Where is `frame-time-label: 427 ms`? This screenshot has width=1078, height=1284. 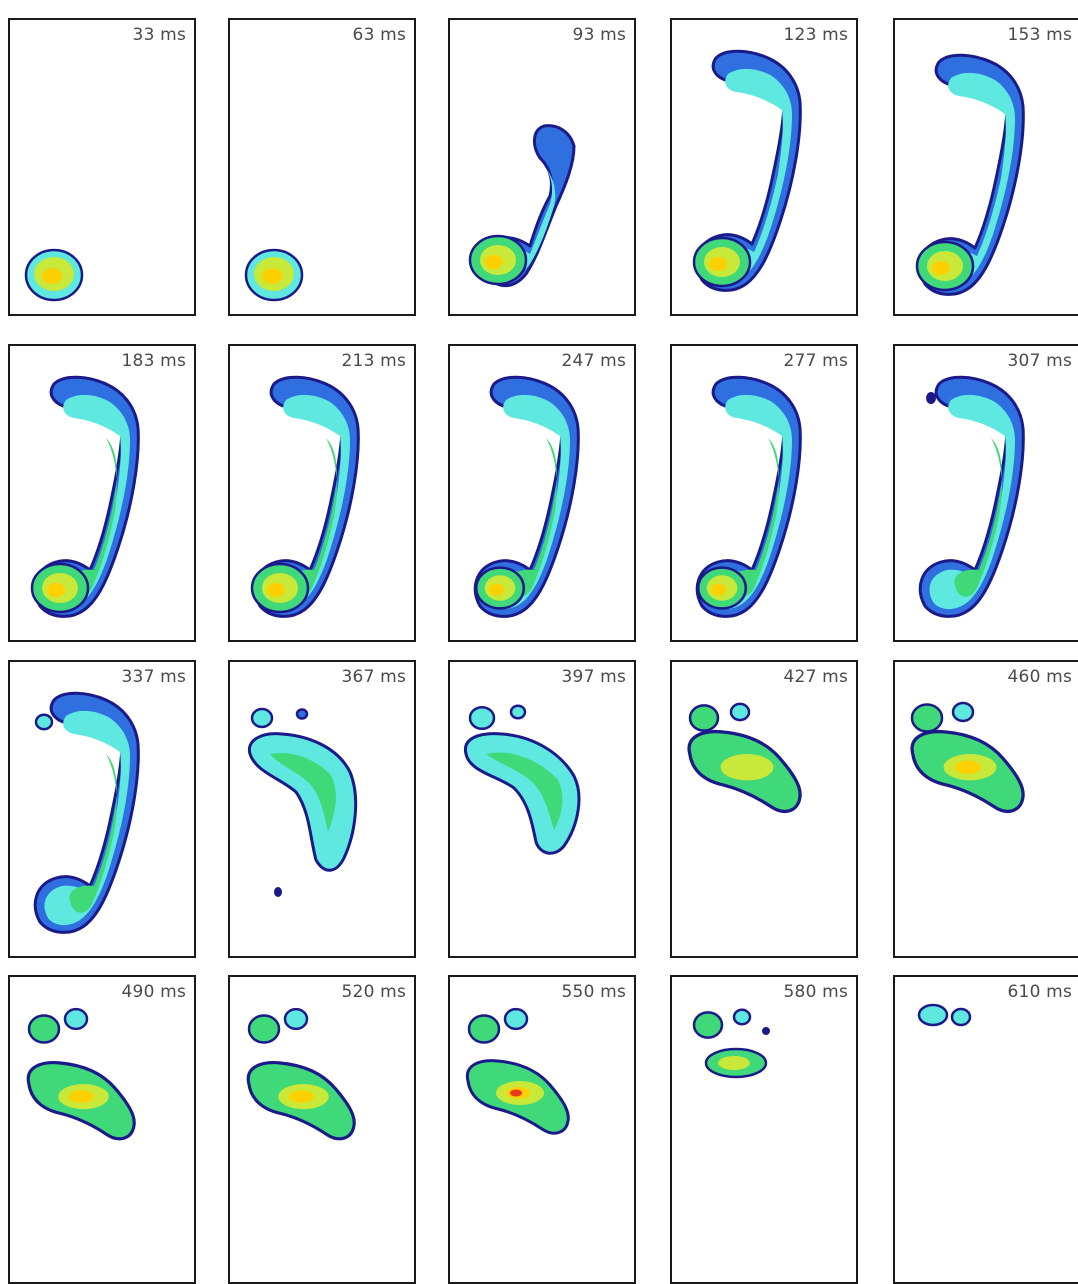
frame-time-label: 427 ms is located at coordinates (815, 677).